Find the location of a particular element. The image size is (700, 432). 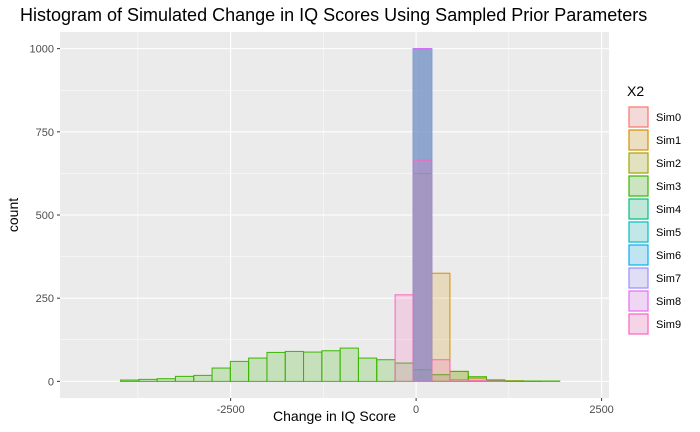

legend-key-sim9 is located at coordinates (638, 324).